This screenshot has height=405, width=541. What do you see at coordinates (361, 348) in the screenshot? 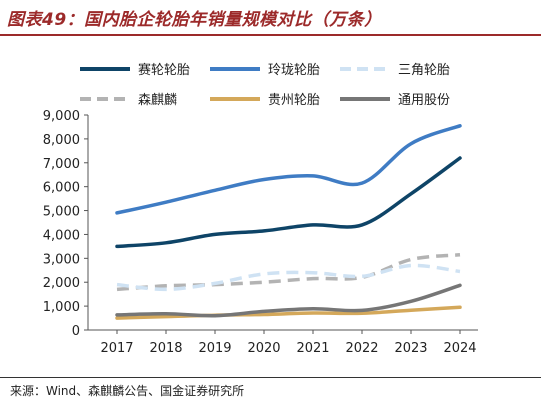
I see `x-tick-label: 2022` at bounding box center [361, 348].